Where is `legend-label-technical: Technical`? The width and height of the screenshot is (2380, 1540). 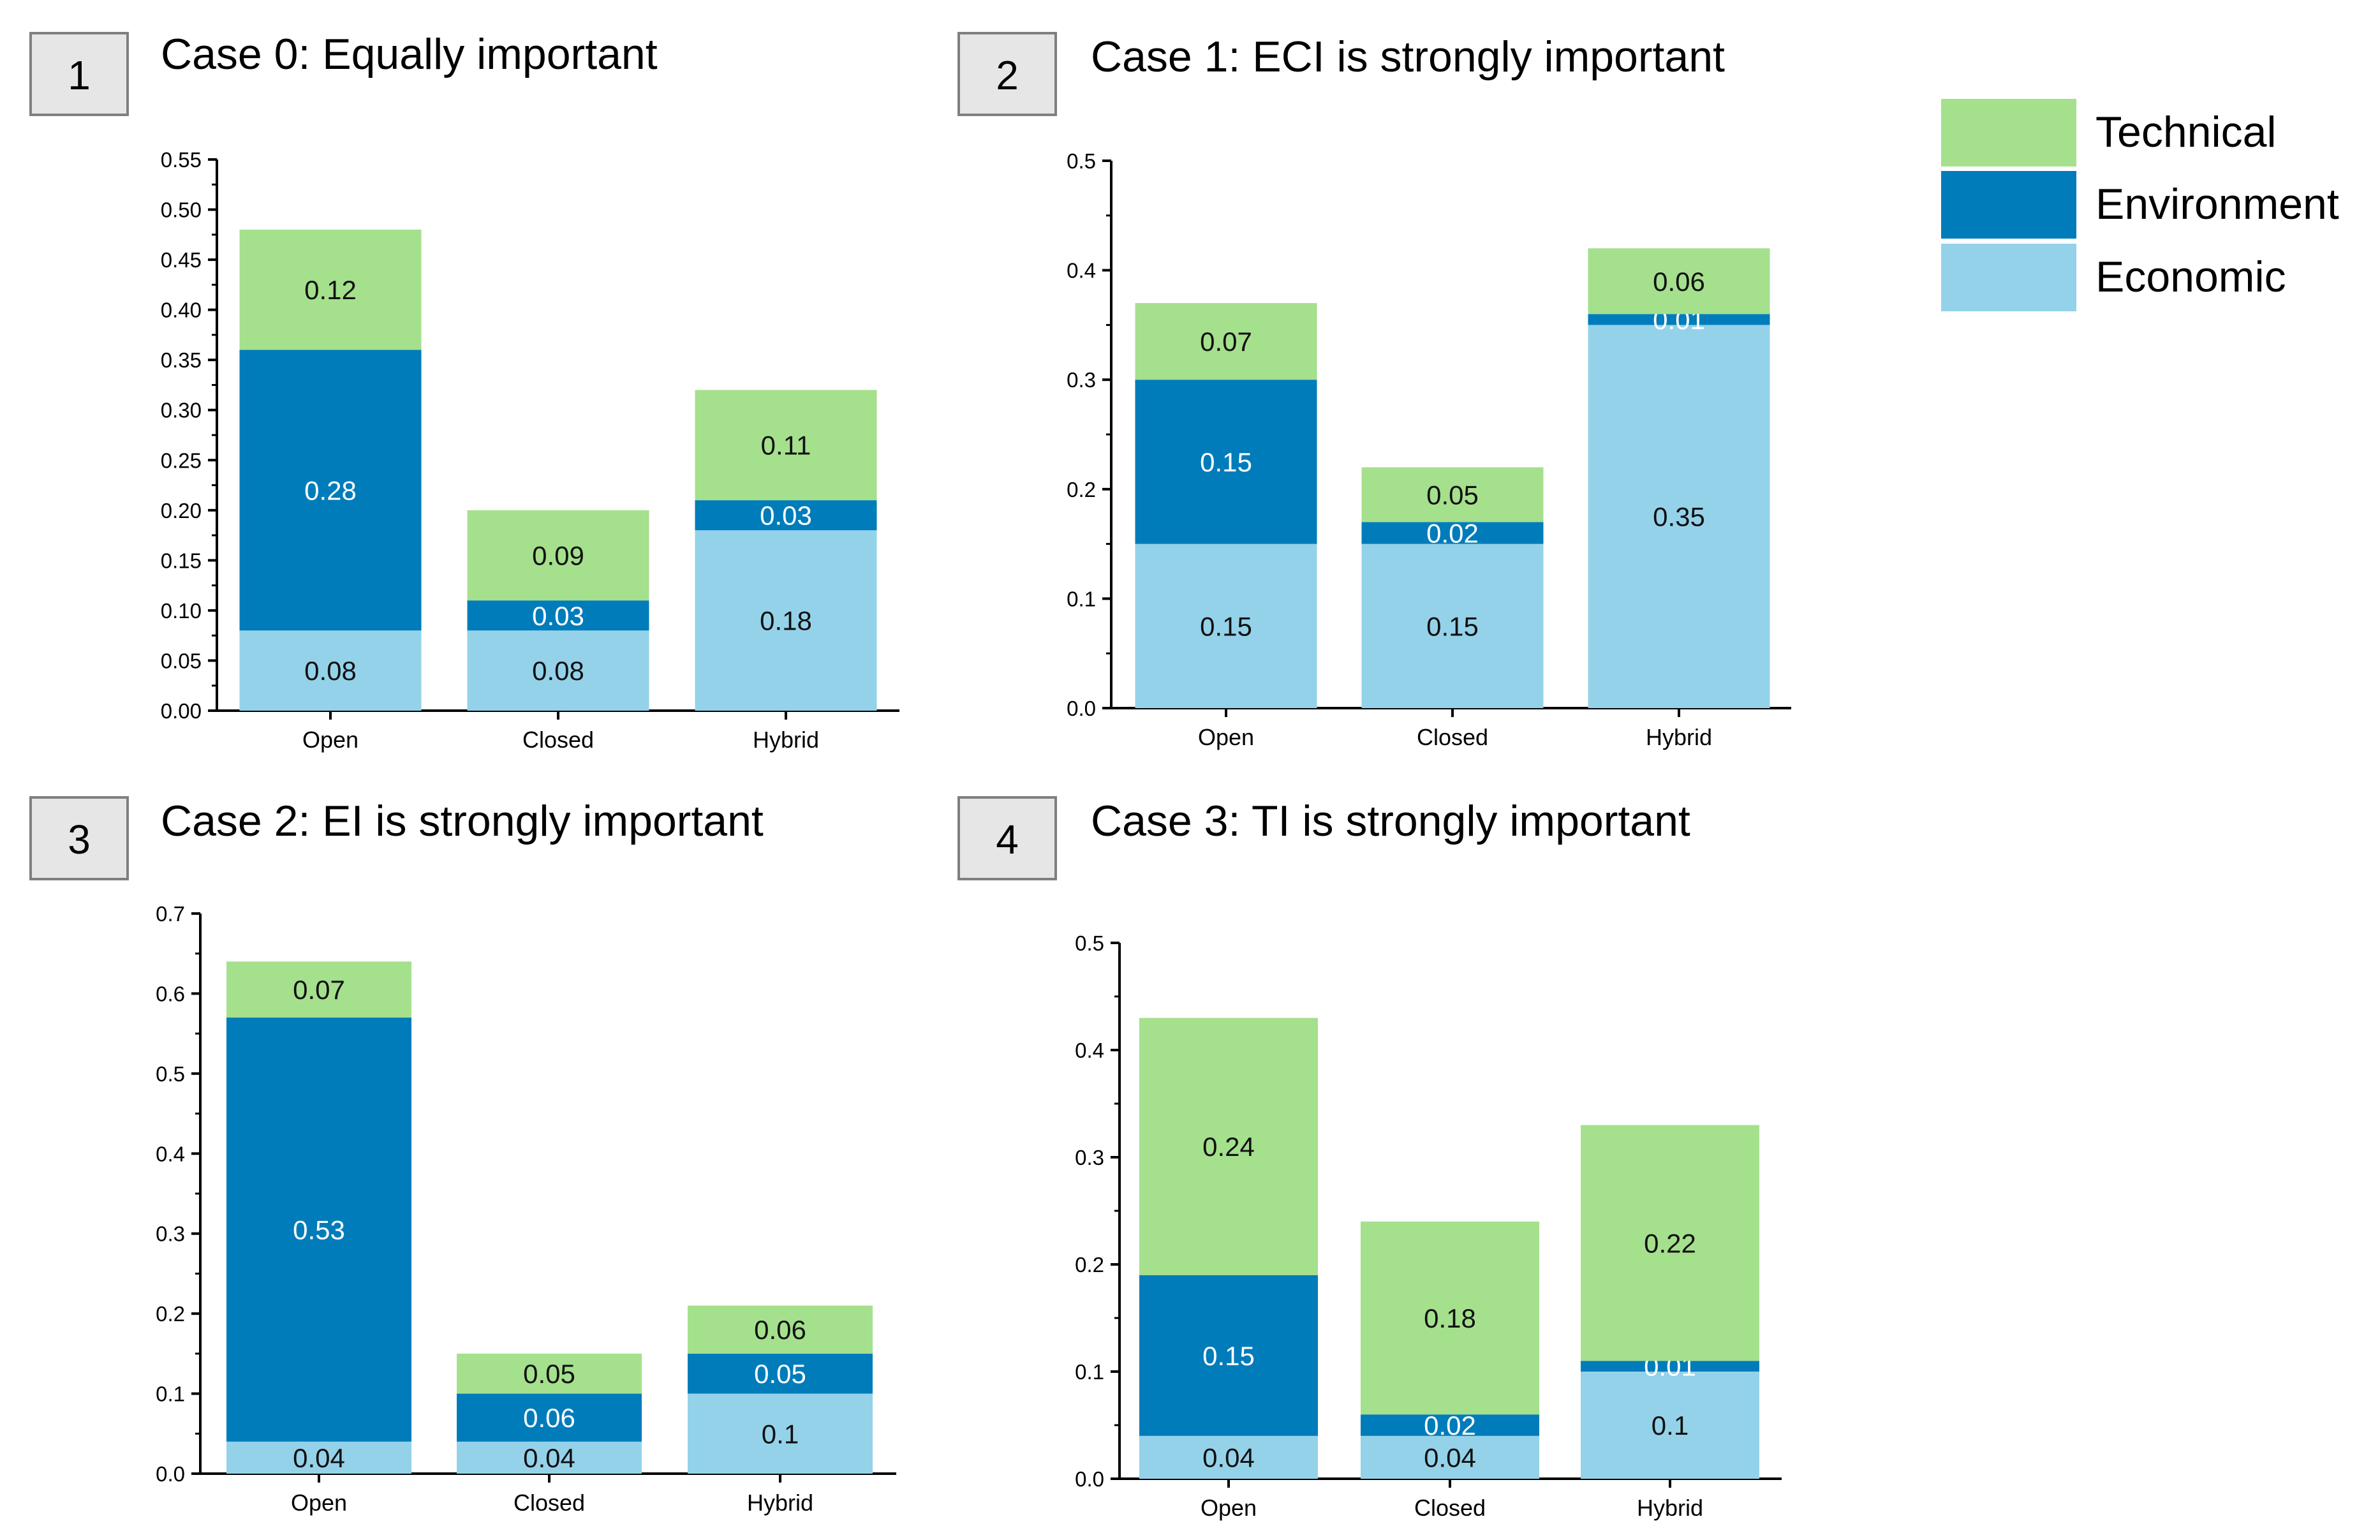 legend-label-technical: Technical is located at coordinates (2186, 132).